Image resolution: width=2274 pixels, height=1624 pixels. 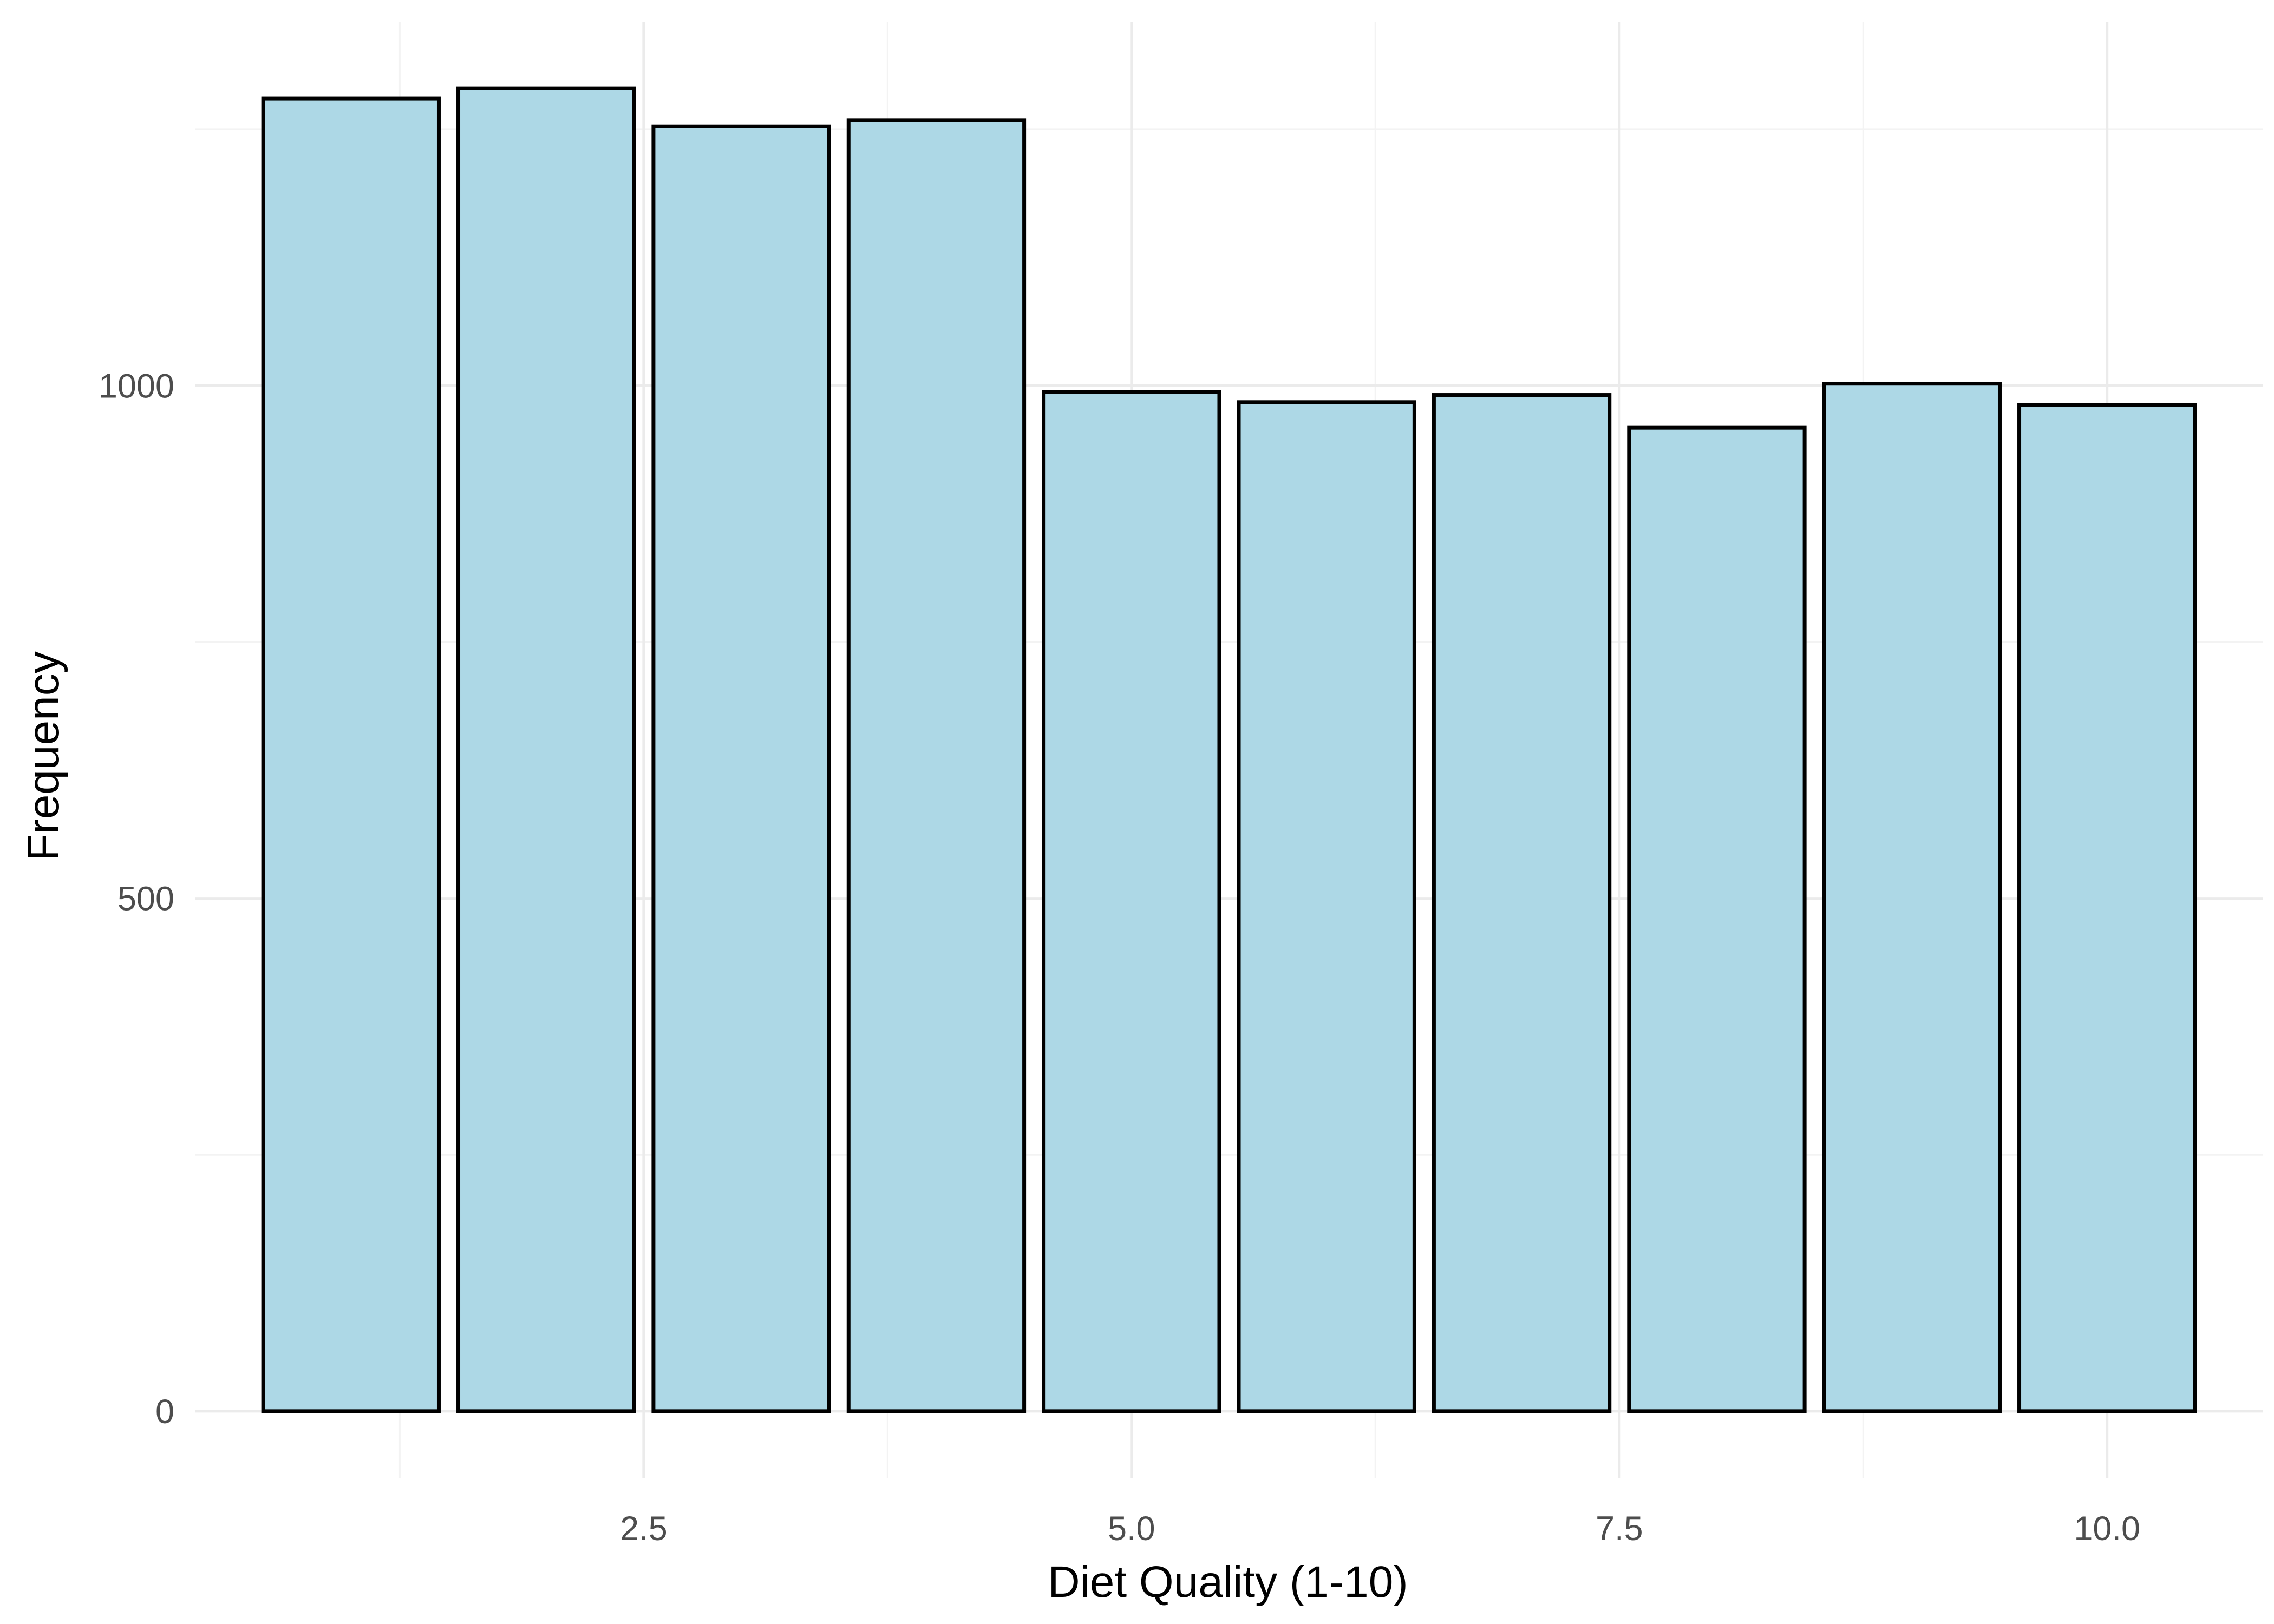 I want to click on x-tick-label: 10.0, so click(x=2107, y=1529).